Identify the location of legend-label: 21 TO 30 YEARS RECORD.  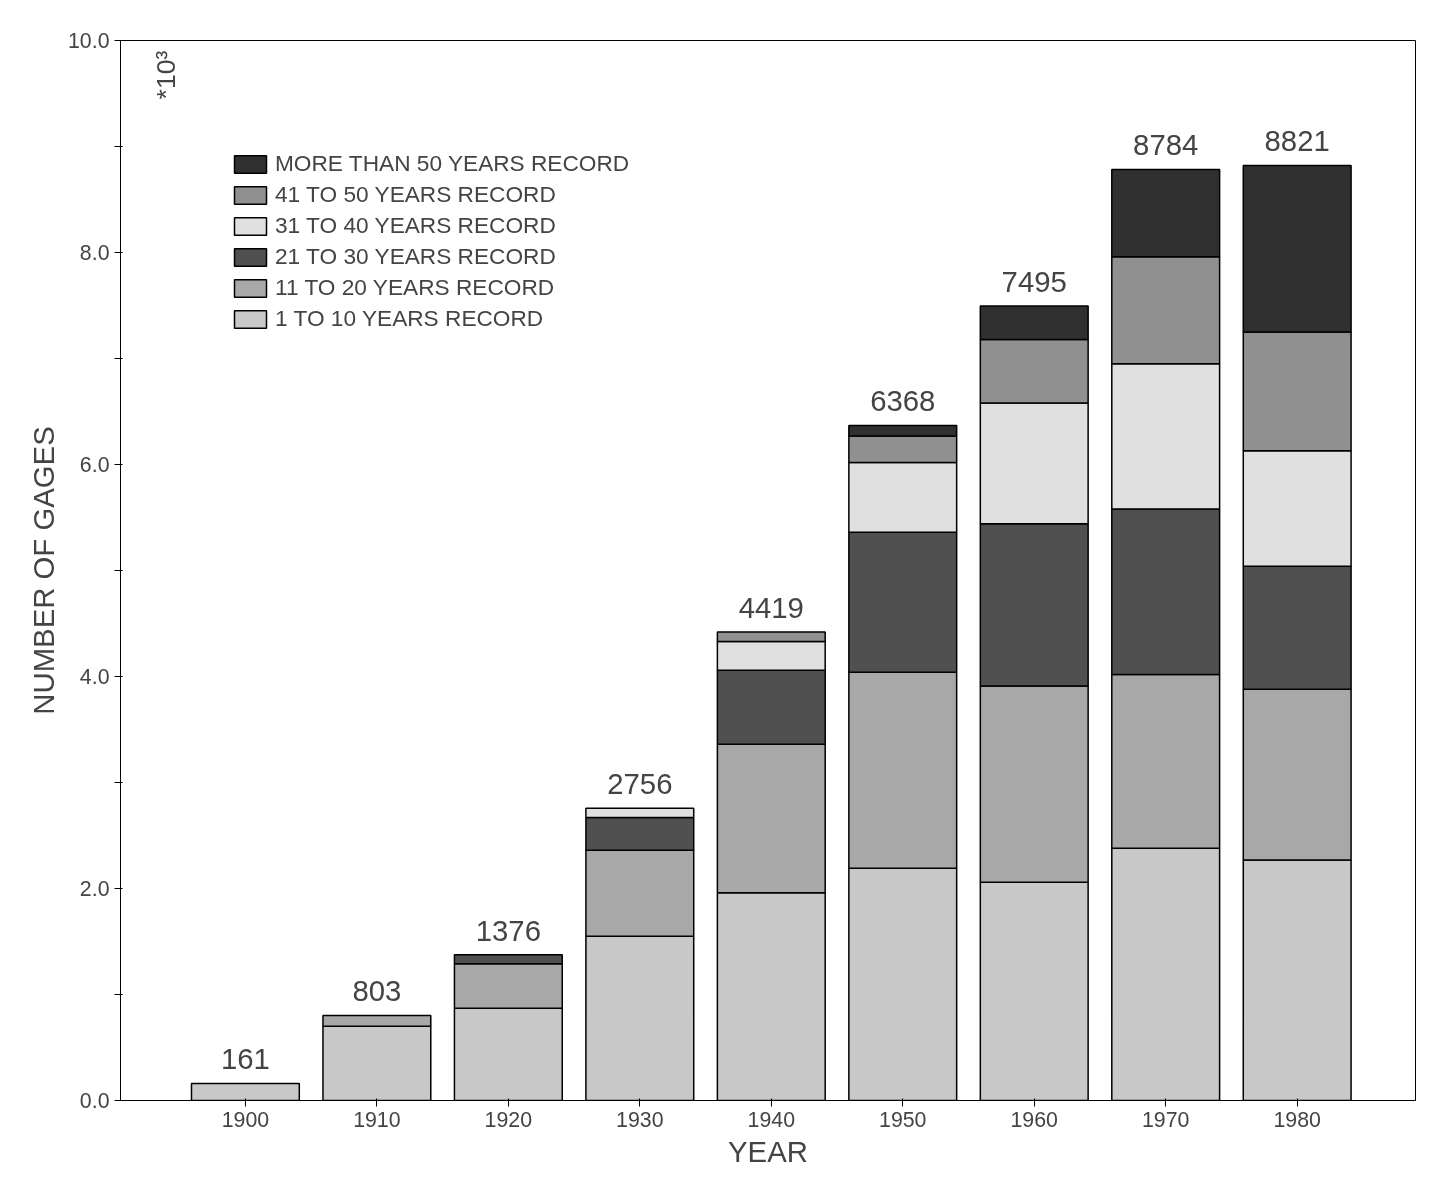
(415, 256).